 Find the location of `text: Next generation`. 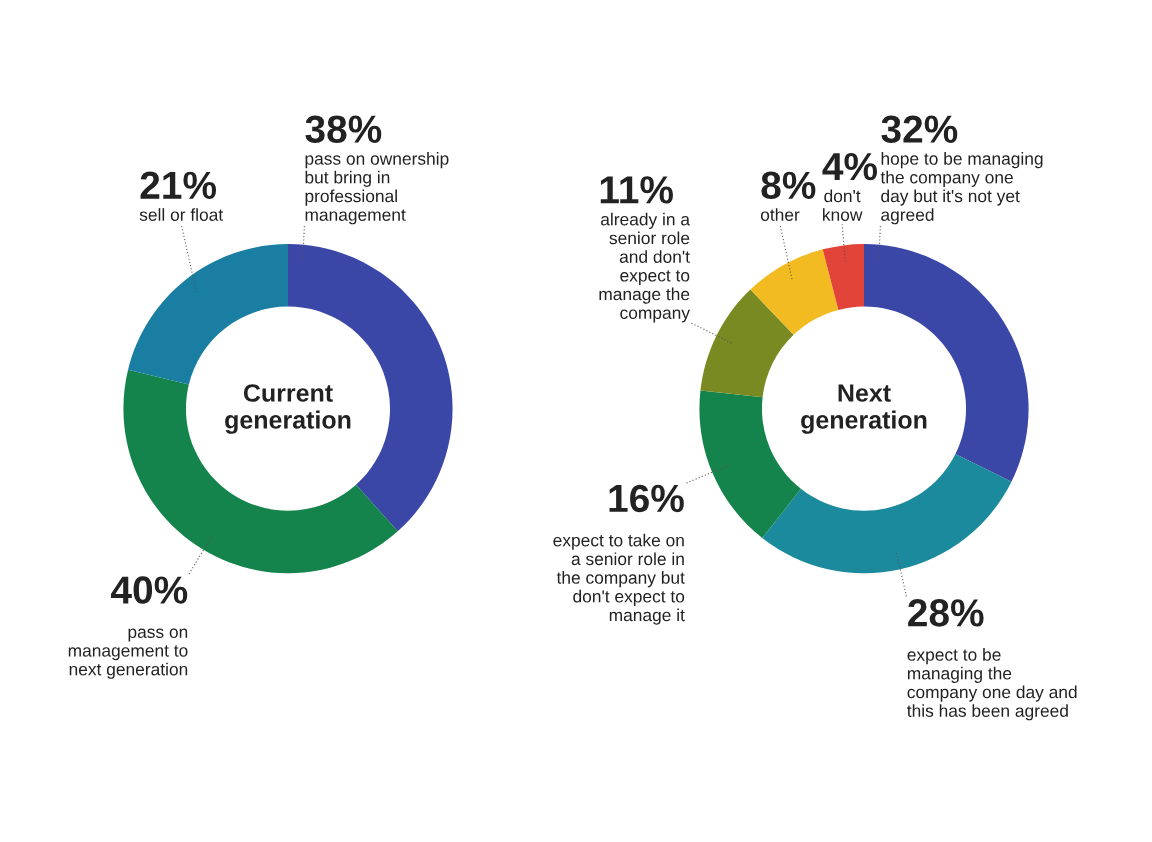

text: Next generation is located at coordinates (864, 409).